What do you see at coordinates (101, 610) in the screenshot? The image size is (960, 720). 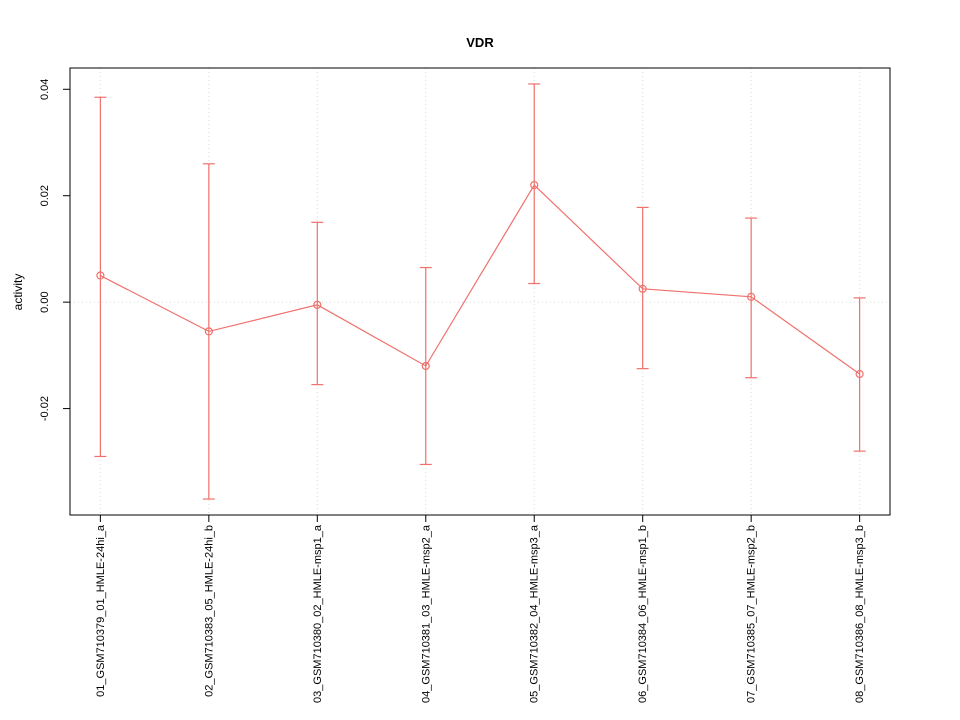 I see `x-tick-label: 01_GSM710379_01_HMLE-24hi_a` at bounding box center [101, 610].